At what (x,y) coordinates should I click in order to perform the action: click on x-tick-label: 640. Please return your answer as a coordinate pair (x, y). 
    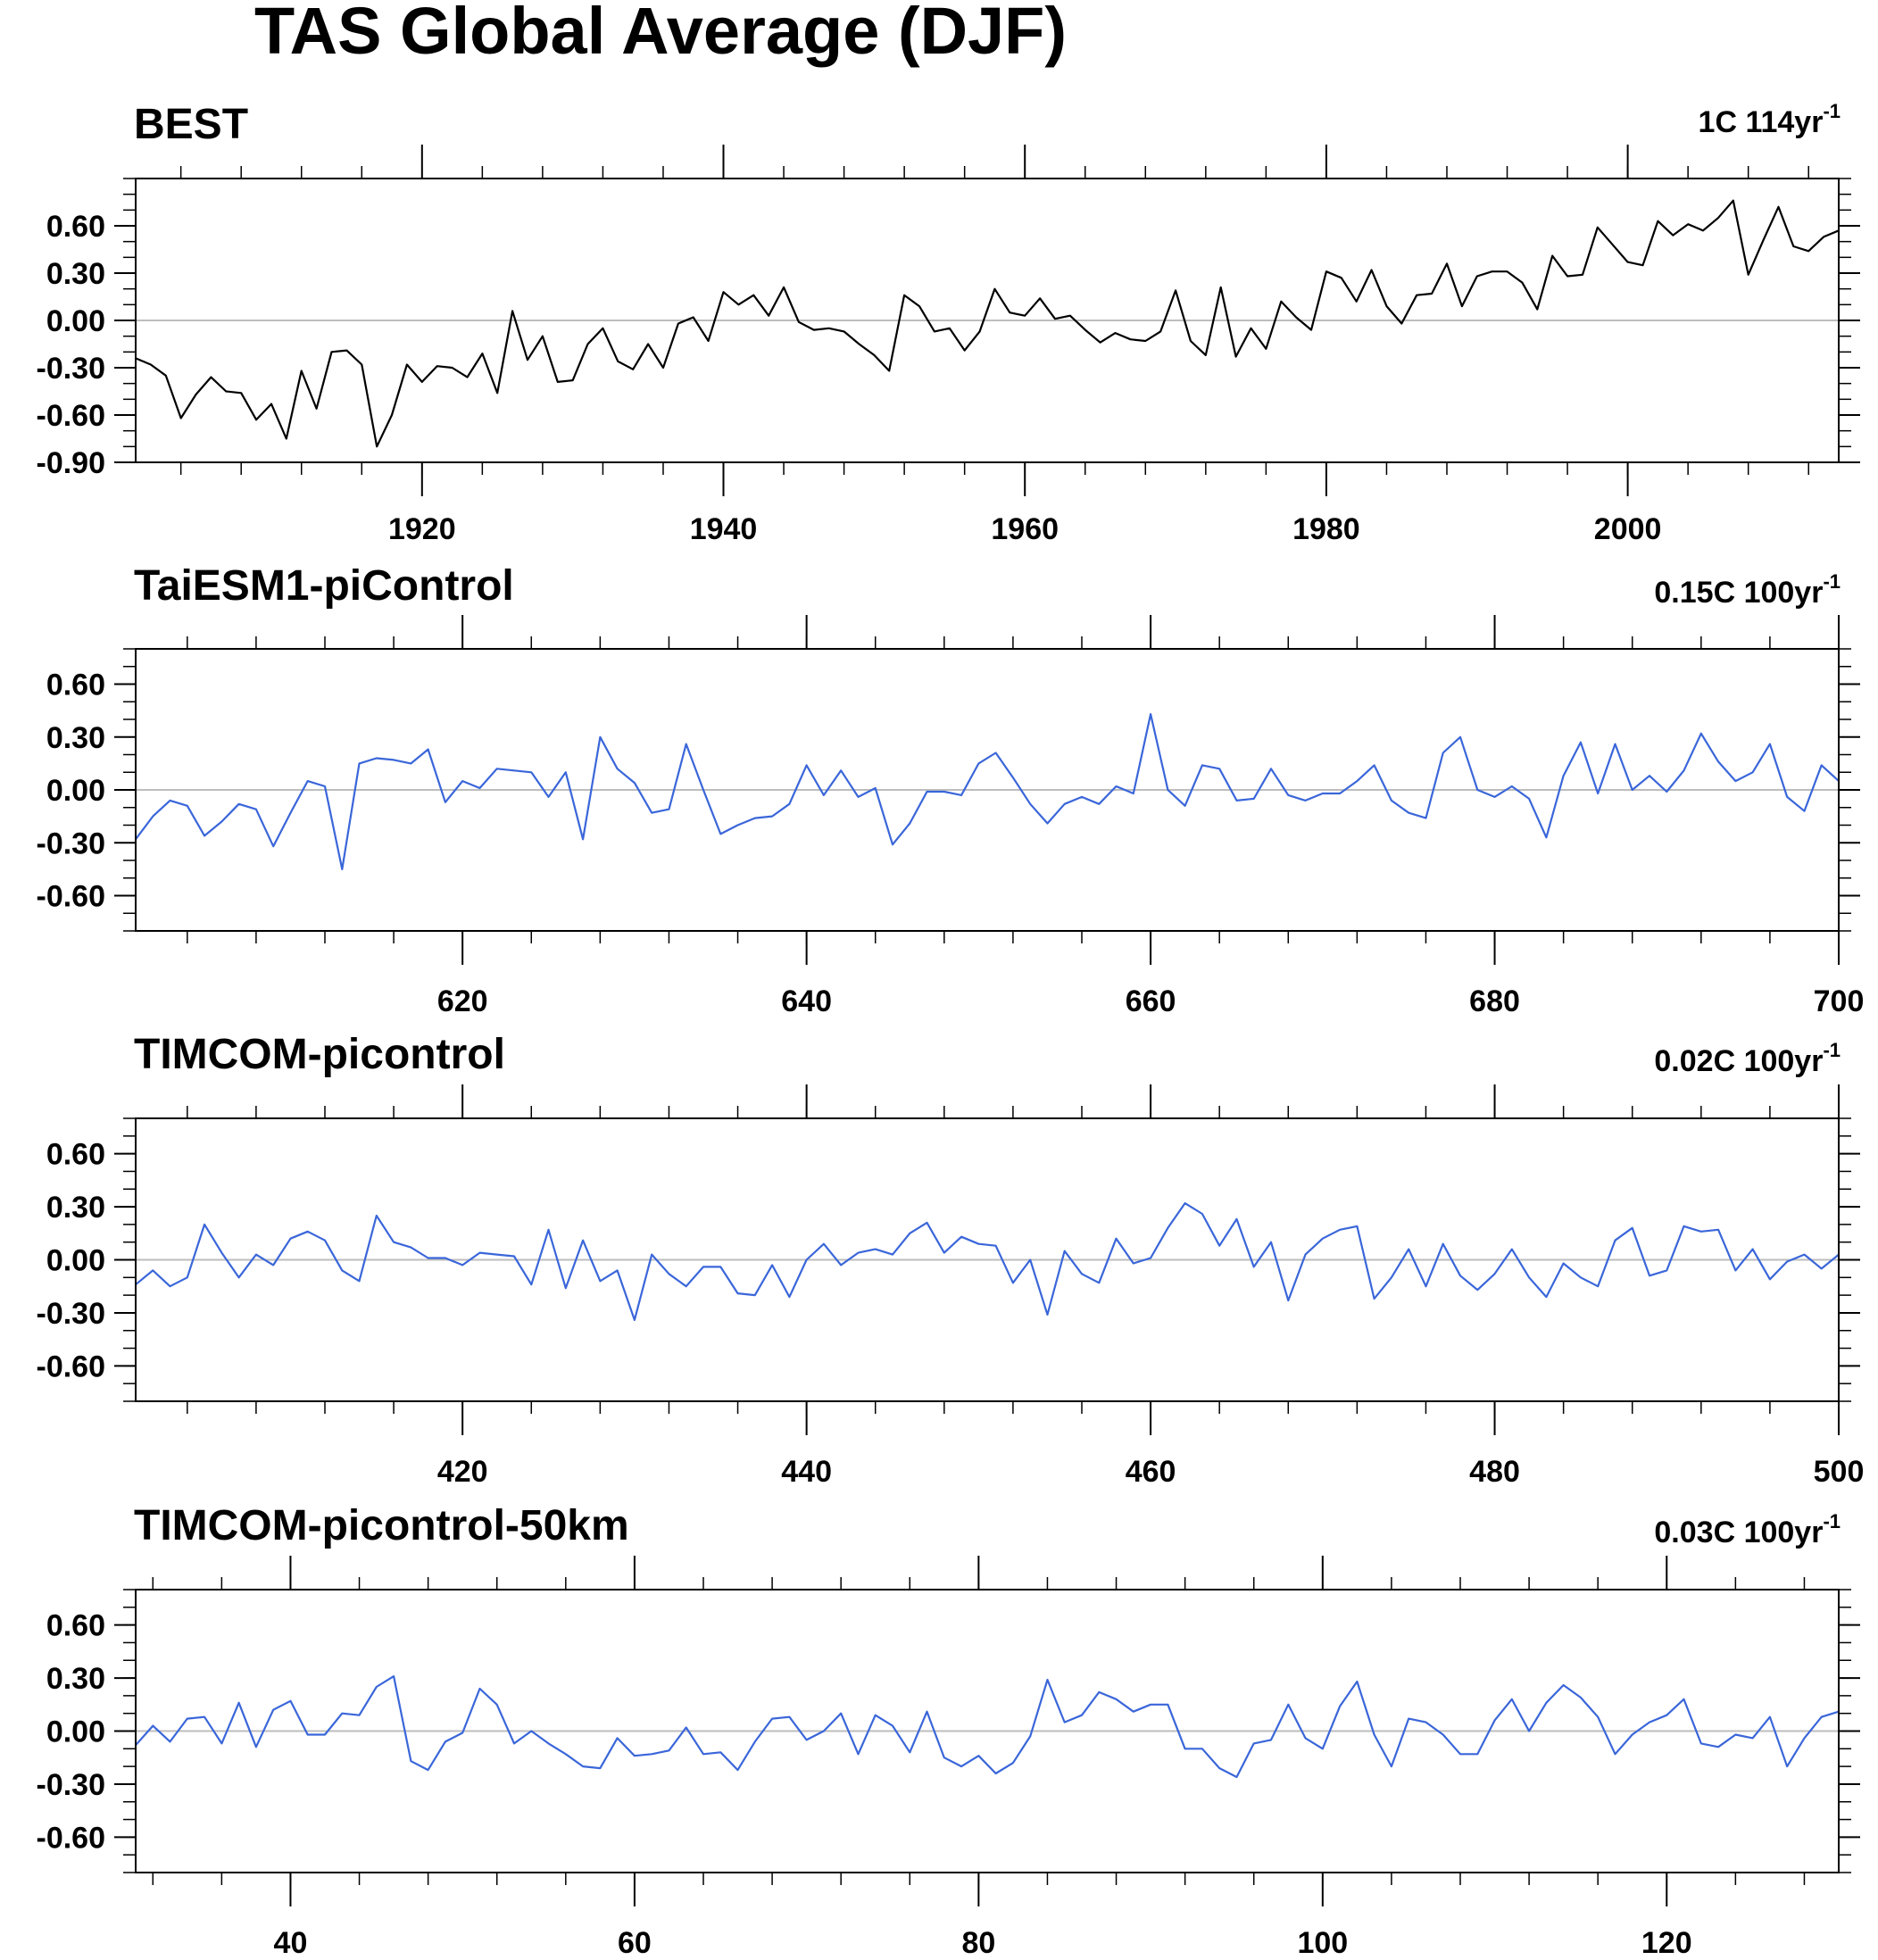
    Looking at the image, I should click on (806, 1001).